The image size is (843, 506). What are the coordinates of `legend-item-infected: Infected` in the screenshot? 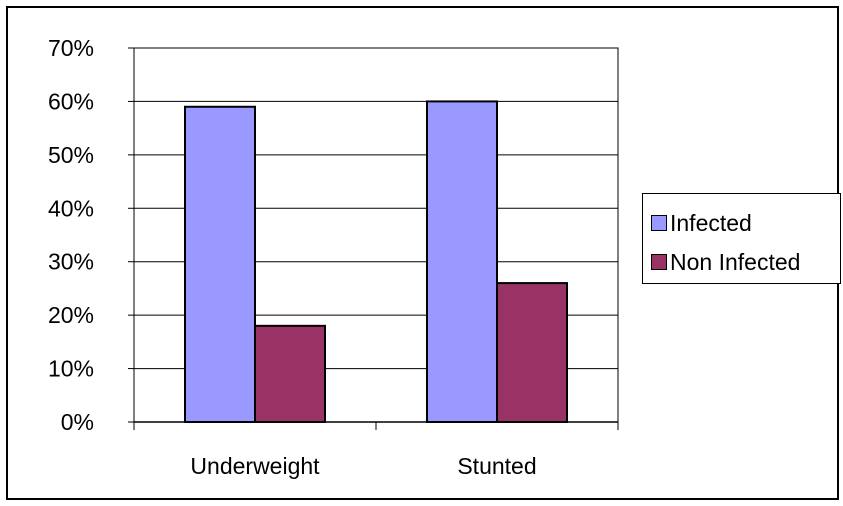 It's located at (701, 223).